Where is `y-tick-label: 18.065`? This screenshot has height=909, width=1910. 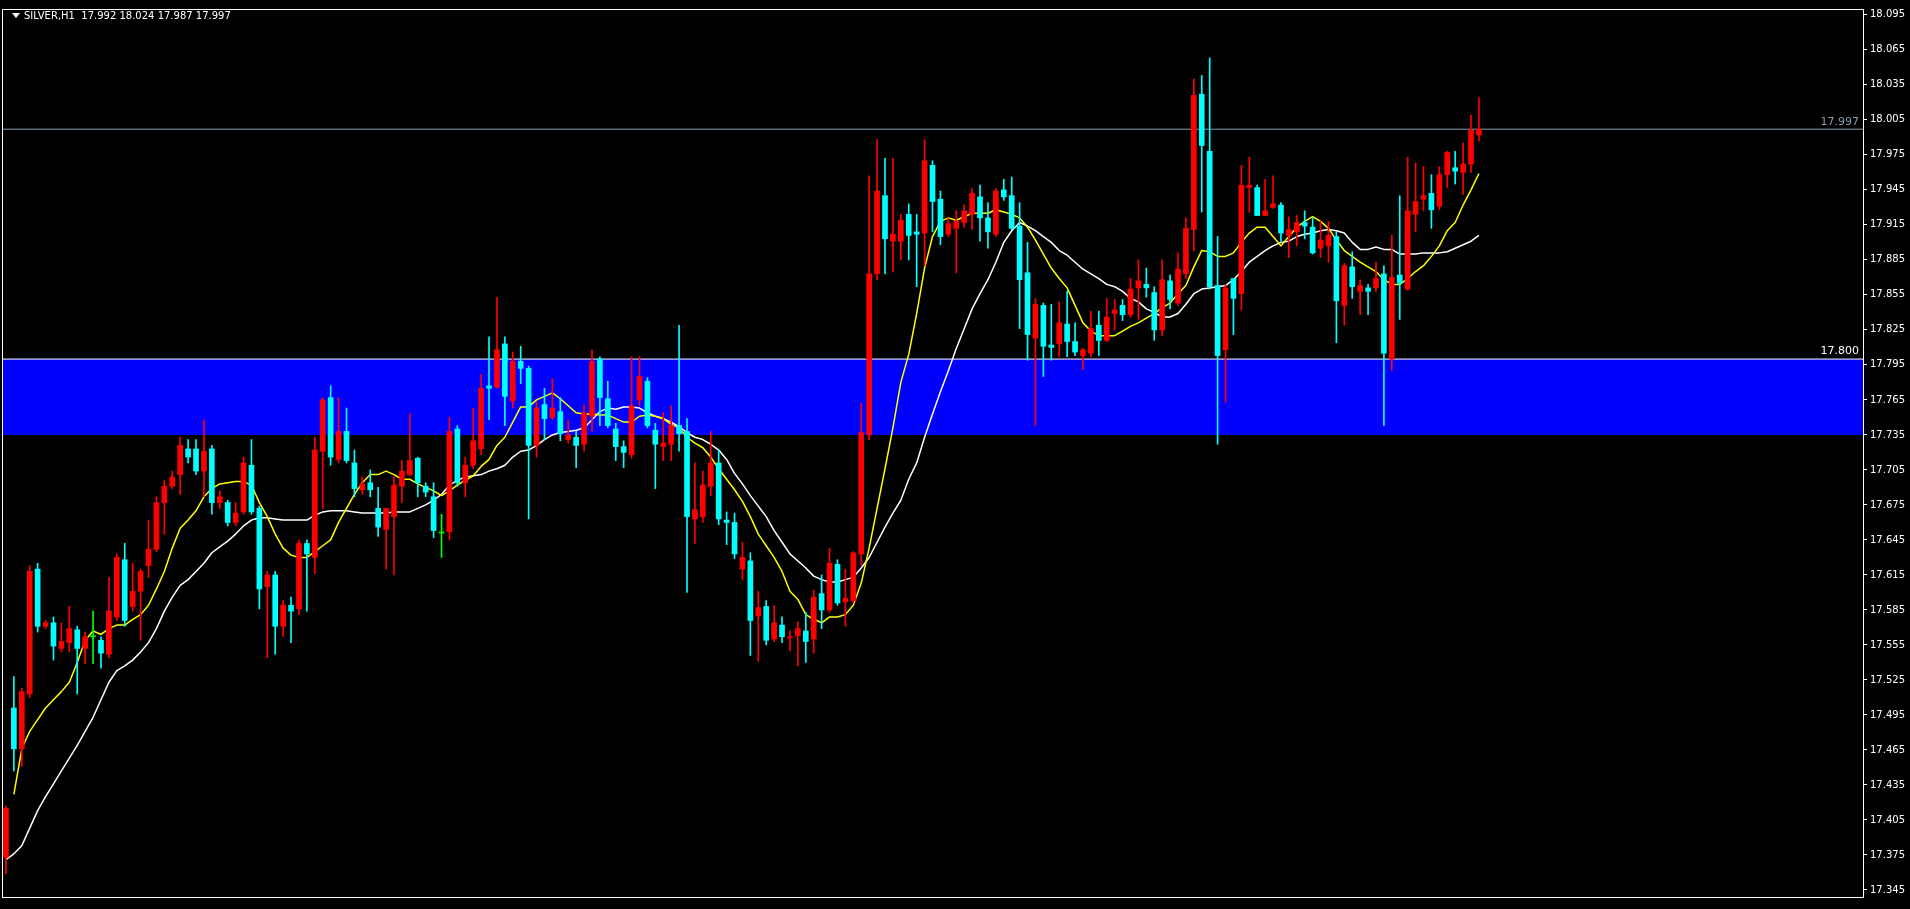 y-tick-label: 18.065 is located at coordinates (1888, 49).